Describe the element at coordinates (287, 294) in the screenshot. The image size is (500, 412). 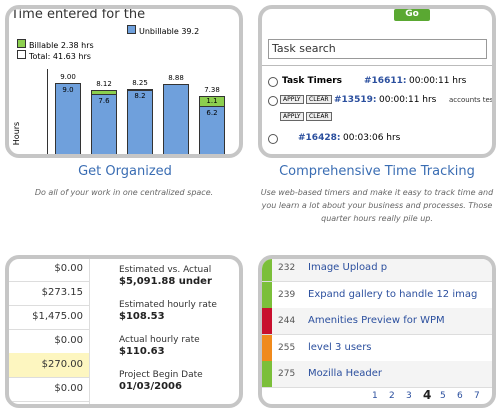
I see `task-id: 239` at that location.